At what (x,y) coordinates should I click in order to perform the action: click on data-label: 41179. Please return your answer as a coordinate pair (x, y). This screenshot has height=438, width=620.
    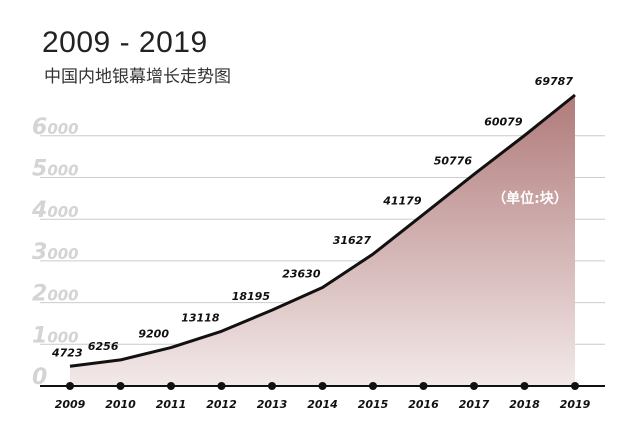
    Looking at the image, I should click on (402, 200).